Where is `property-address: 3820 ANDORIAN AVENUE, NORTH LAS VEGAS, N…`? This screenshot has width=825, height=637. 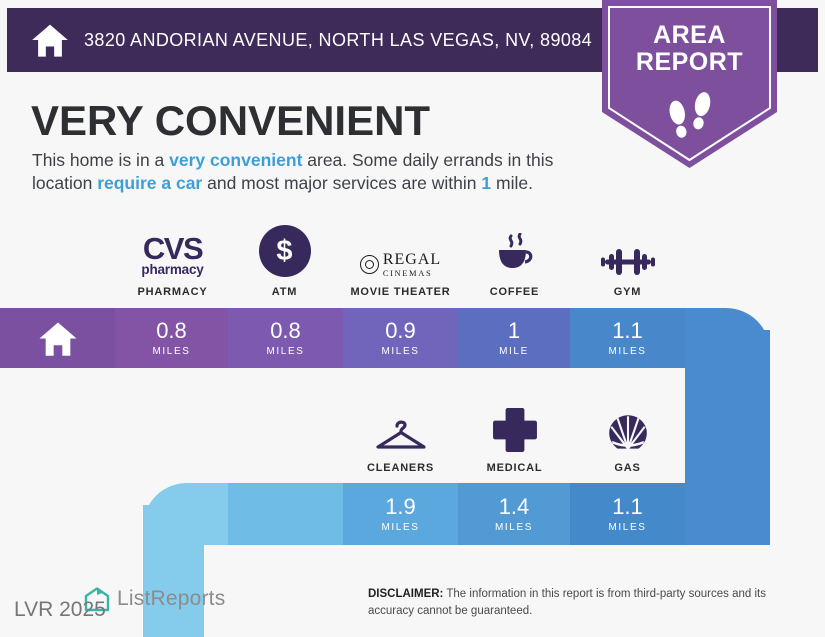 property-address: 3820 ANDORIAN AVENUE, NORTH LAS VEGAS, N… is located at coordinates (338, 39).